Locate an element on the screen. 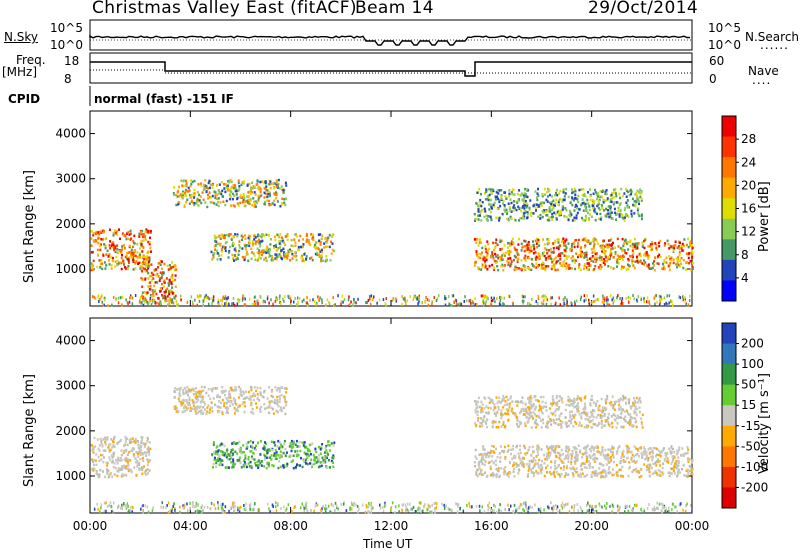 The image size is (800, 554). colorbar-tick-label-0-4: 12 is located at coordinates (748, 232).